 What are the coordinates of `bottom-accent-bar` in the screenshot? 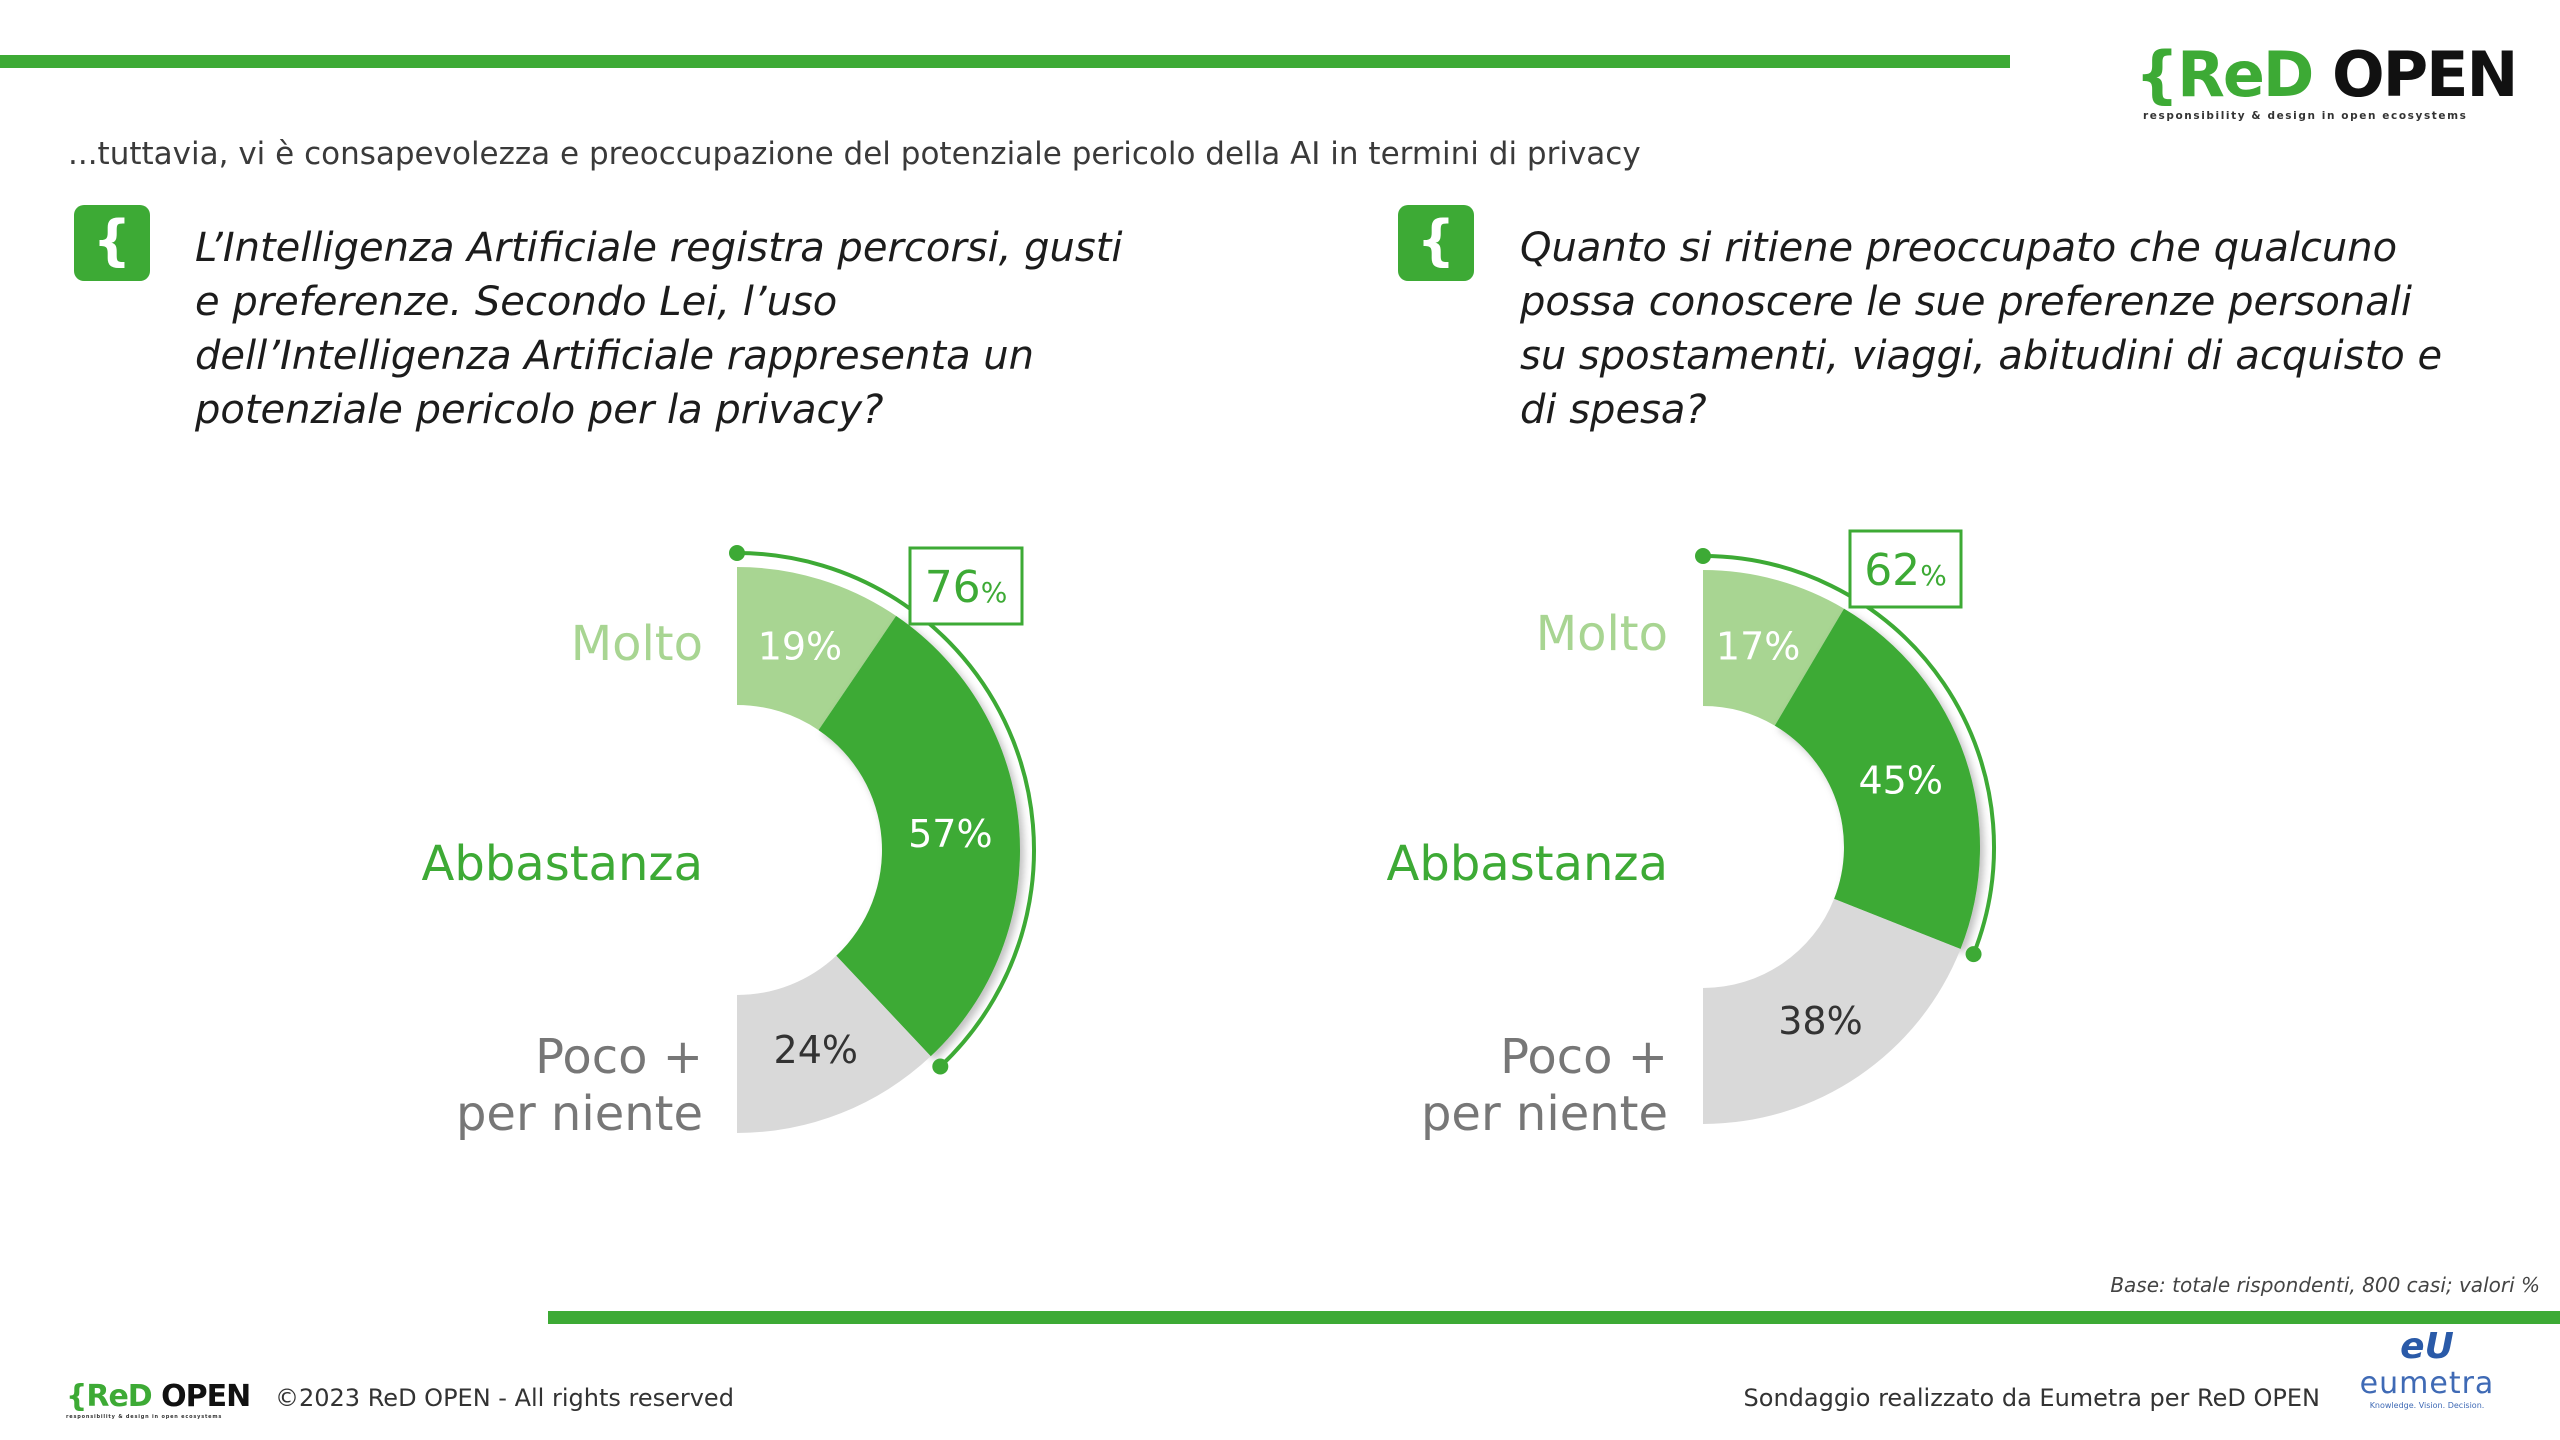 It's located at (1554, 1317).